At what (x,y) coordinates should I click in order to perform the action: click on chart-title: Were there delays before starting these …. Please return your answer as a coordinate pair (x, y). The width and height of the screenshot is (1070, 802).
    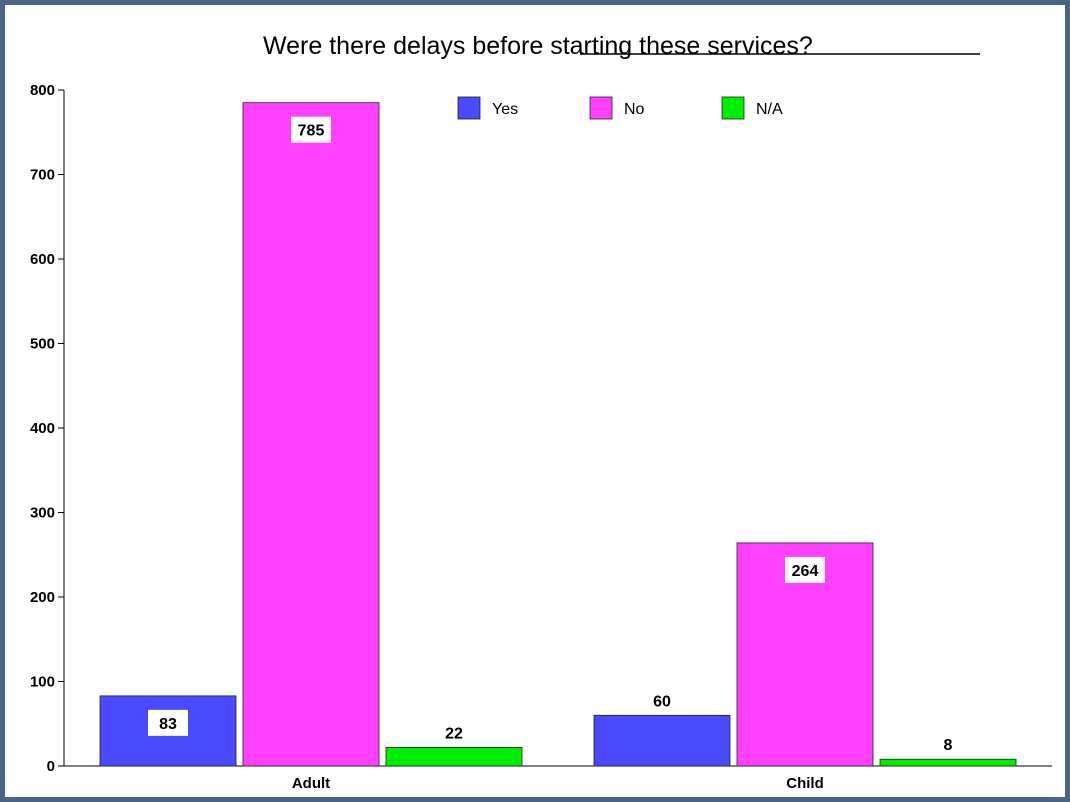
    Looking at the image, I should click on (538, 46).